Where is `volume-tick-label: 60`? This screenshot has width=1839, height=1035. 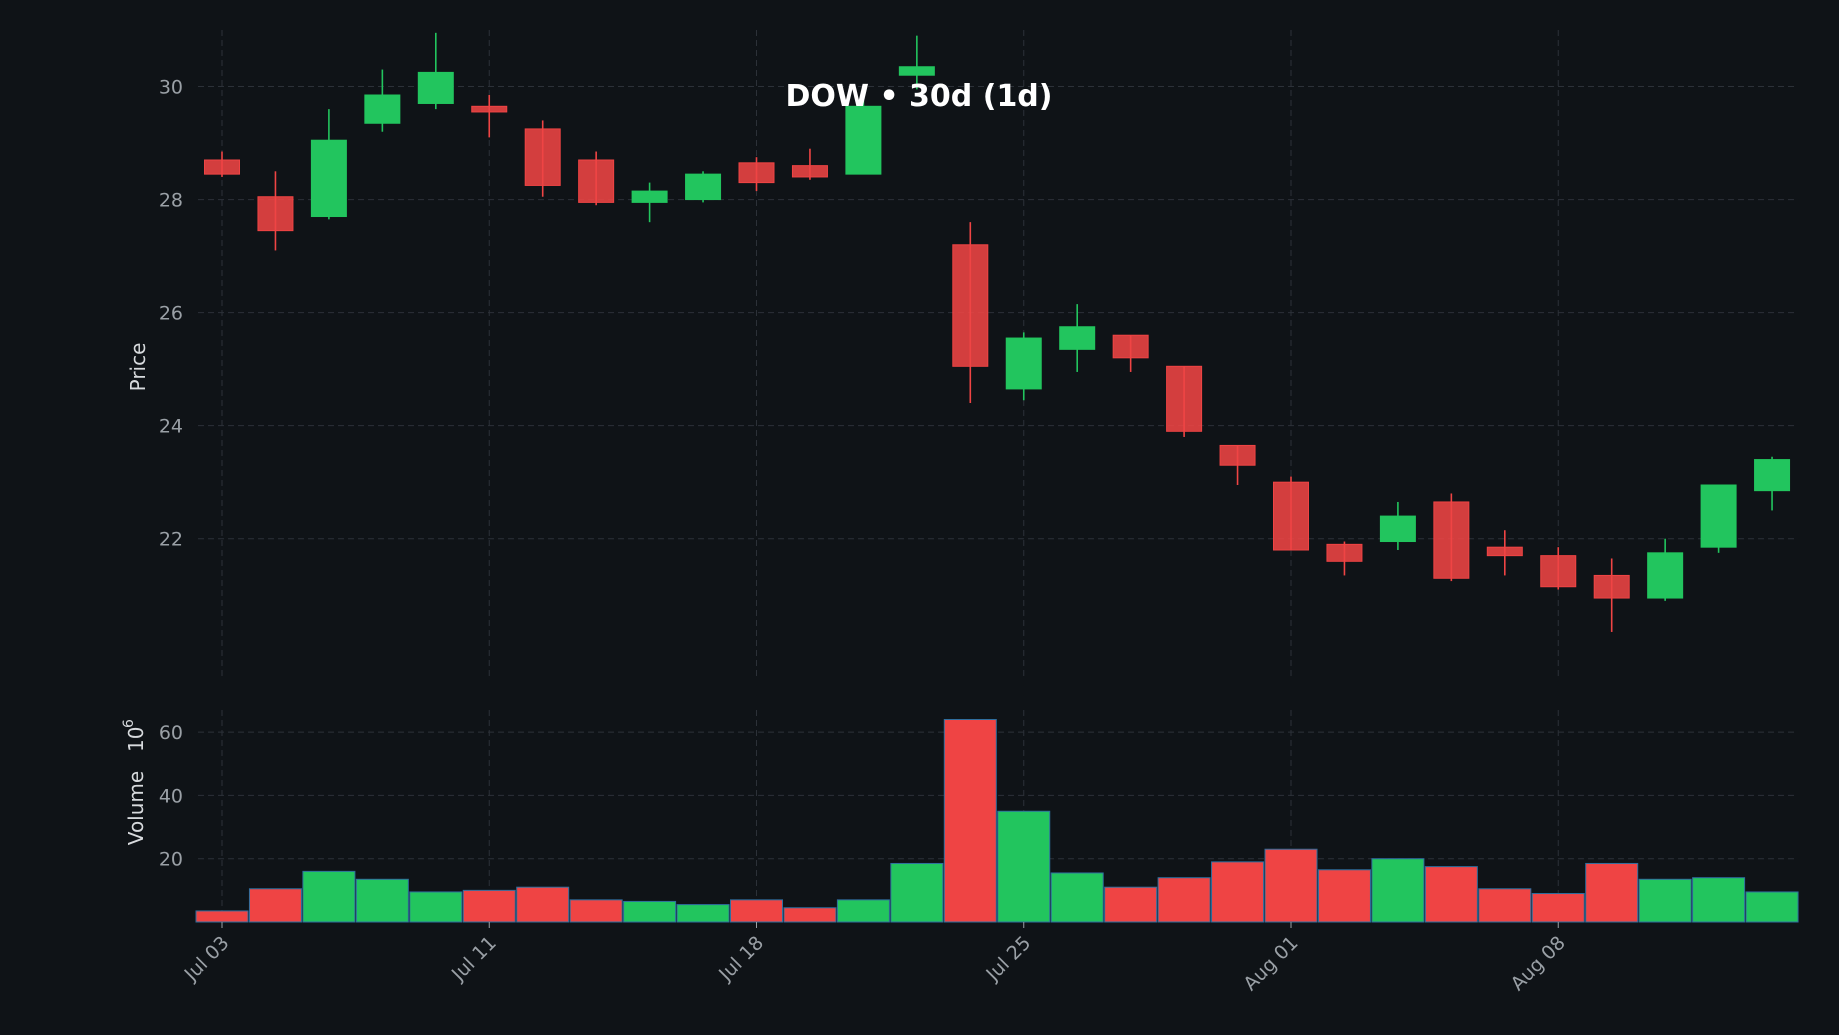 volume-tick-label: 60 is located at coordinates (171, 733).